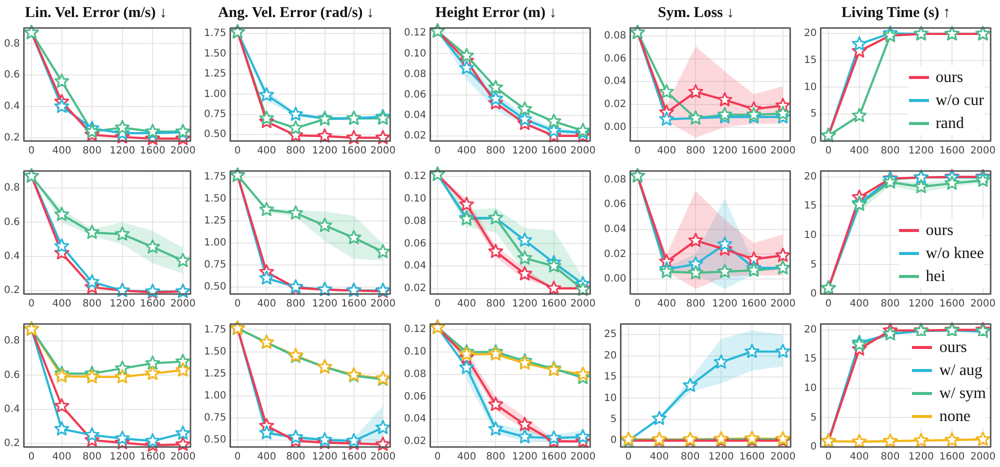  I want to click on y-tick-label: 0.10, so click(415, 199).